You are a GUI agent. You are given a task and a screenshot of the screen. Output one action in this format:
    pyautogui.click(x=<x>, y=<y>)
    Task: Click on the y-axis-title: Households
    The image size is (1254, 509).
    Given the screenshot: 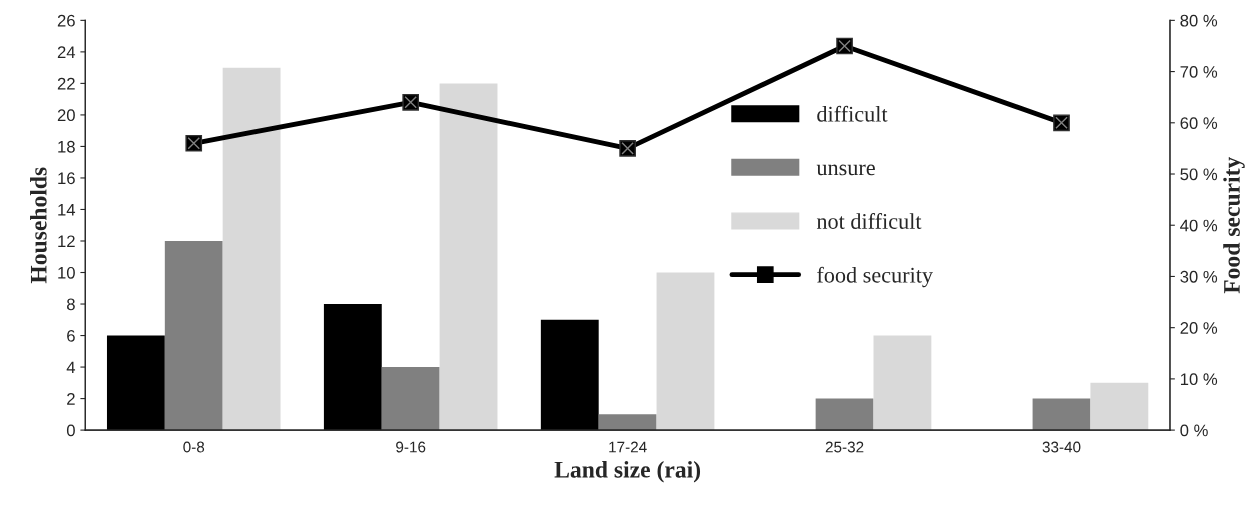 What is the action you would take?
    pyautogui.click(x=38, y=225)
    